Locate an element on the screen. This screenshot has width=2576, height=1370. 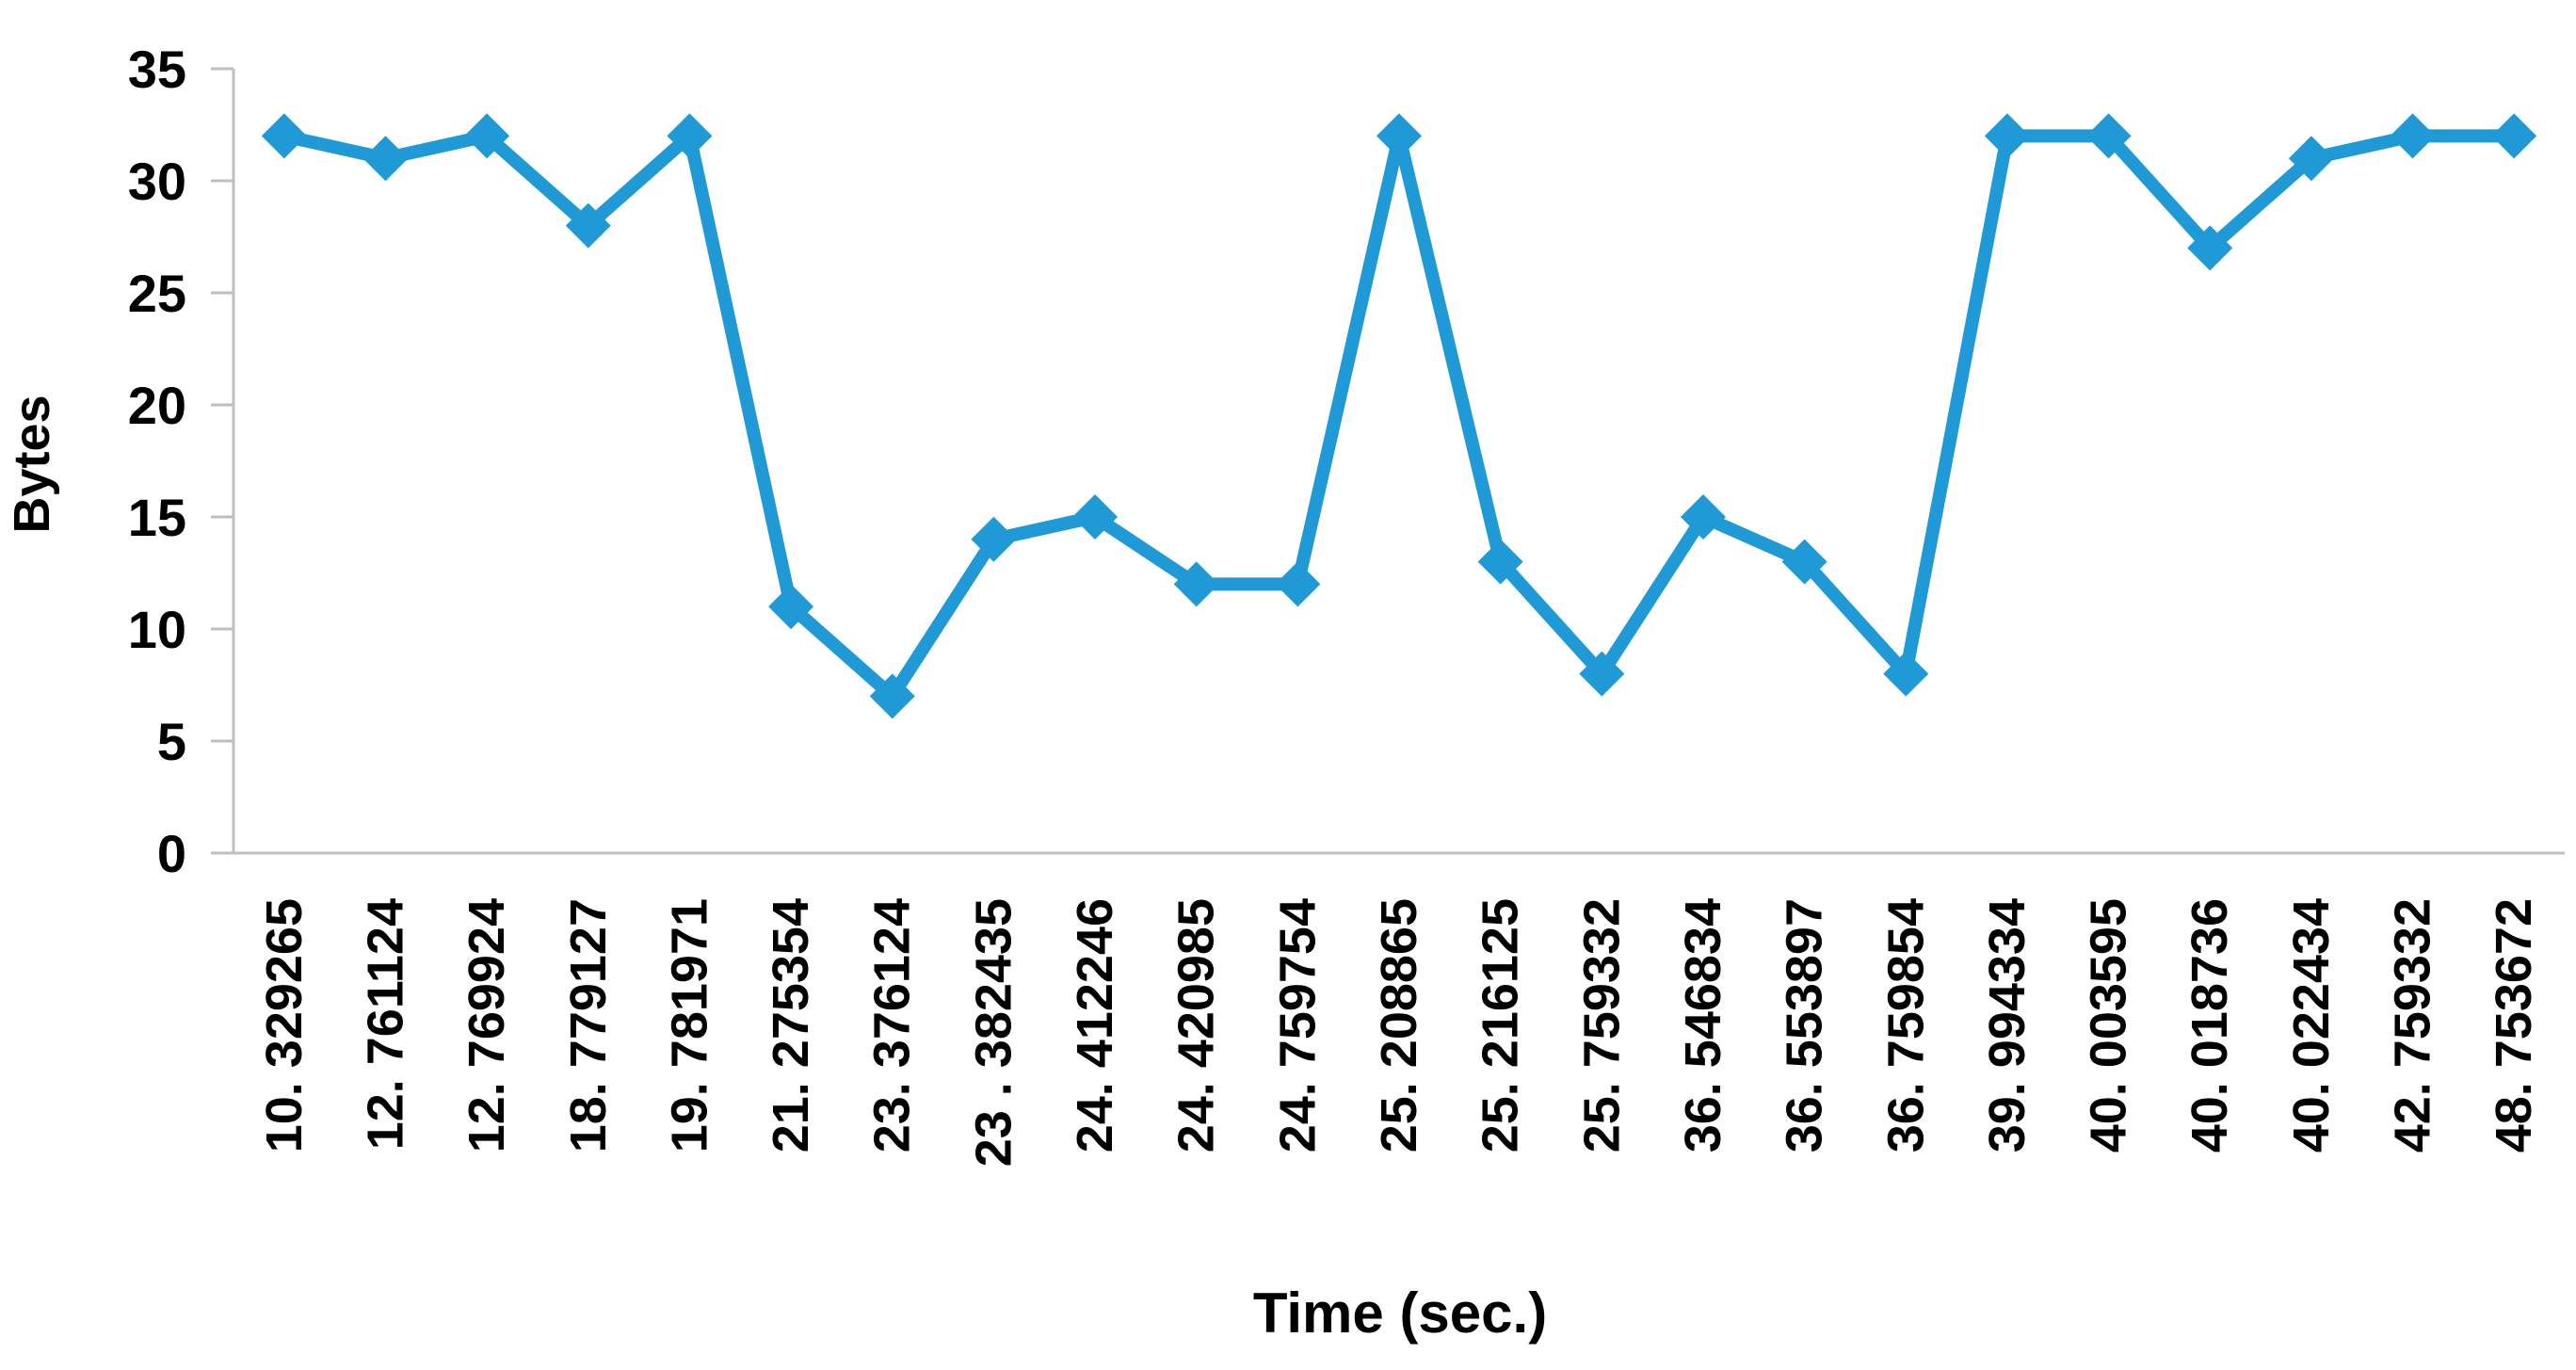
y-tick-label: 10 is located at coordinates (157, 630).